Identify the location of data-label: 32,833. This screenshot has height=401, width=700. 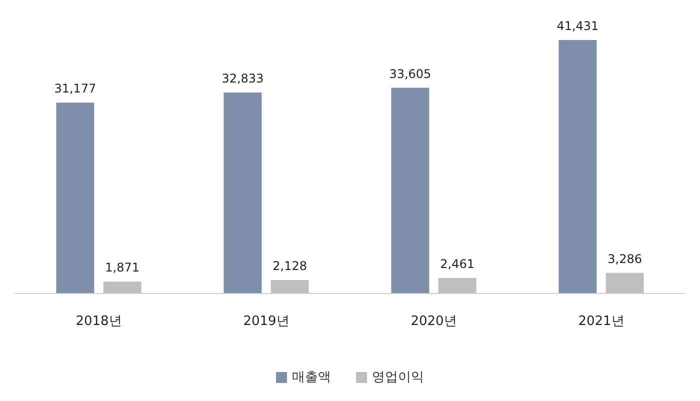
(243, 79).